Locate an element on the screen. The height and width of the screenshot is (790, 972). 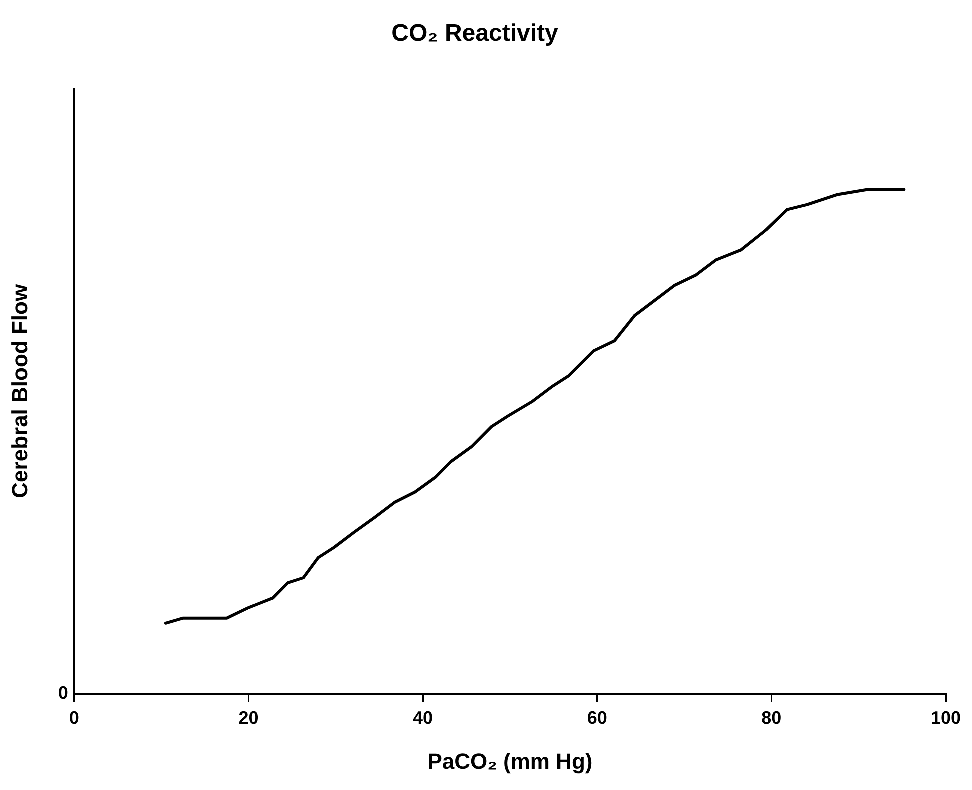
x-tick-label: 0 is located at coordinates (74, 718).